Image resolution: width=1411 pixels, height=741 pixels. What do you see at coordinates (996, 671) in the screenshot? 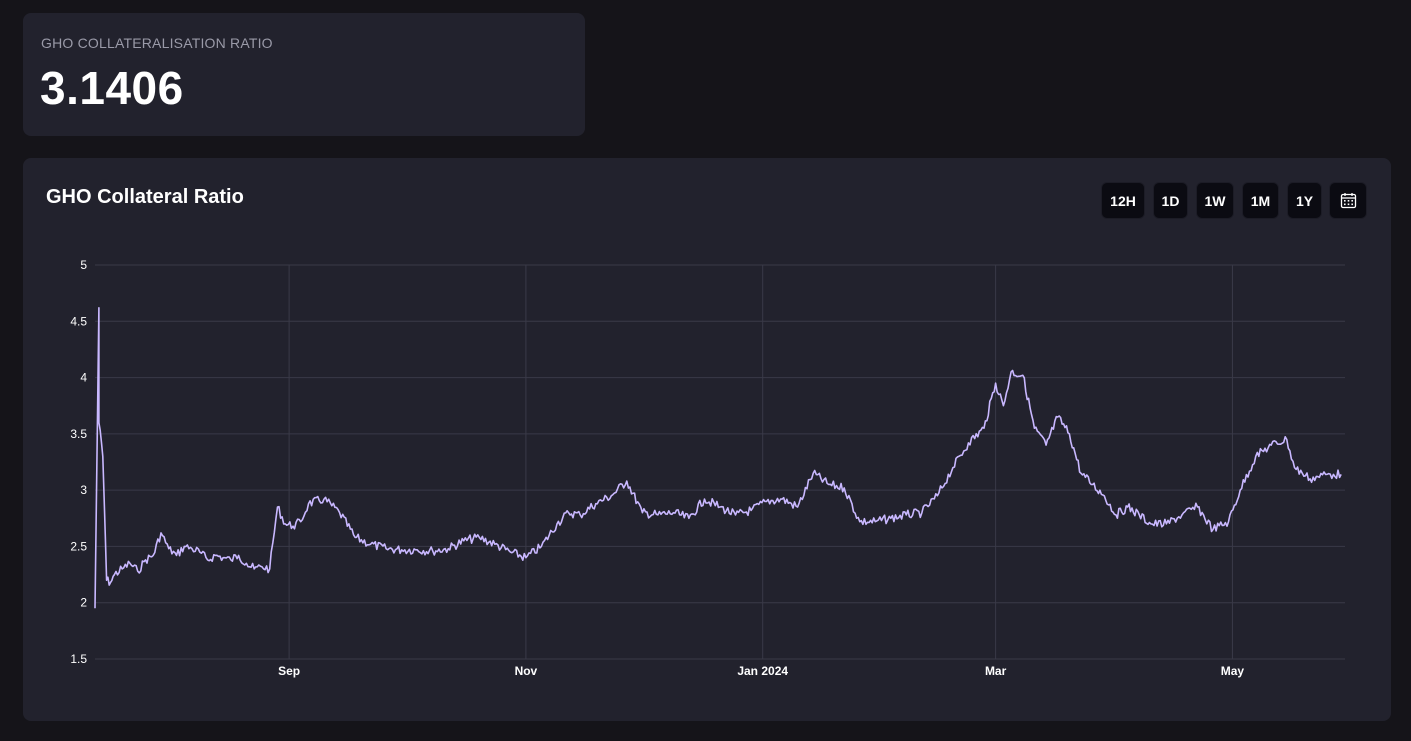
I see `x-tick-label: Mar` at bounding box center [996, 671].